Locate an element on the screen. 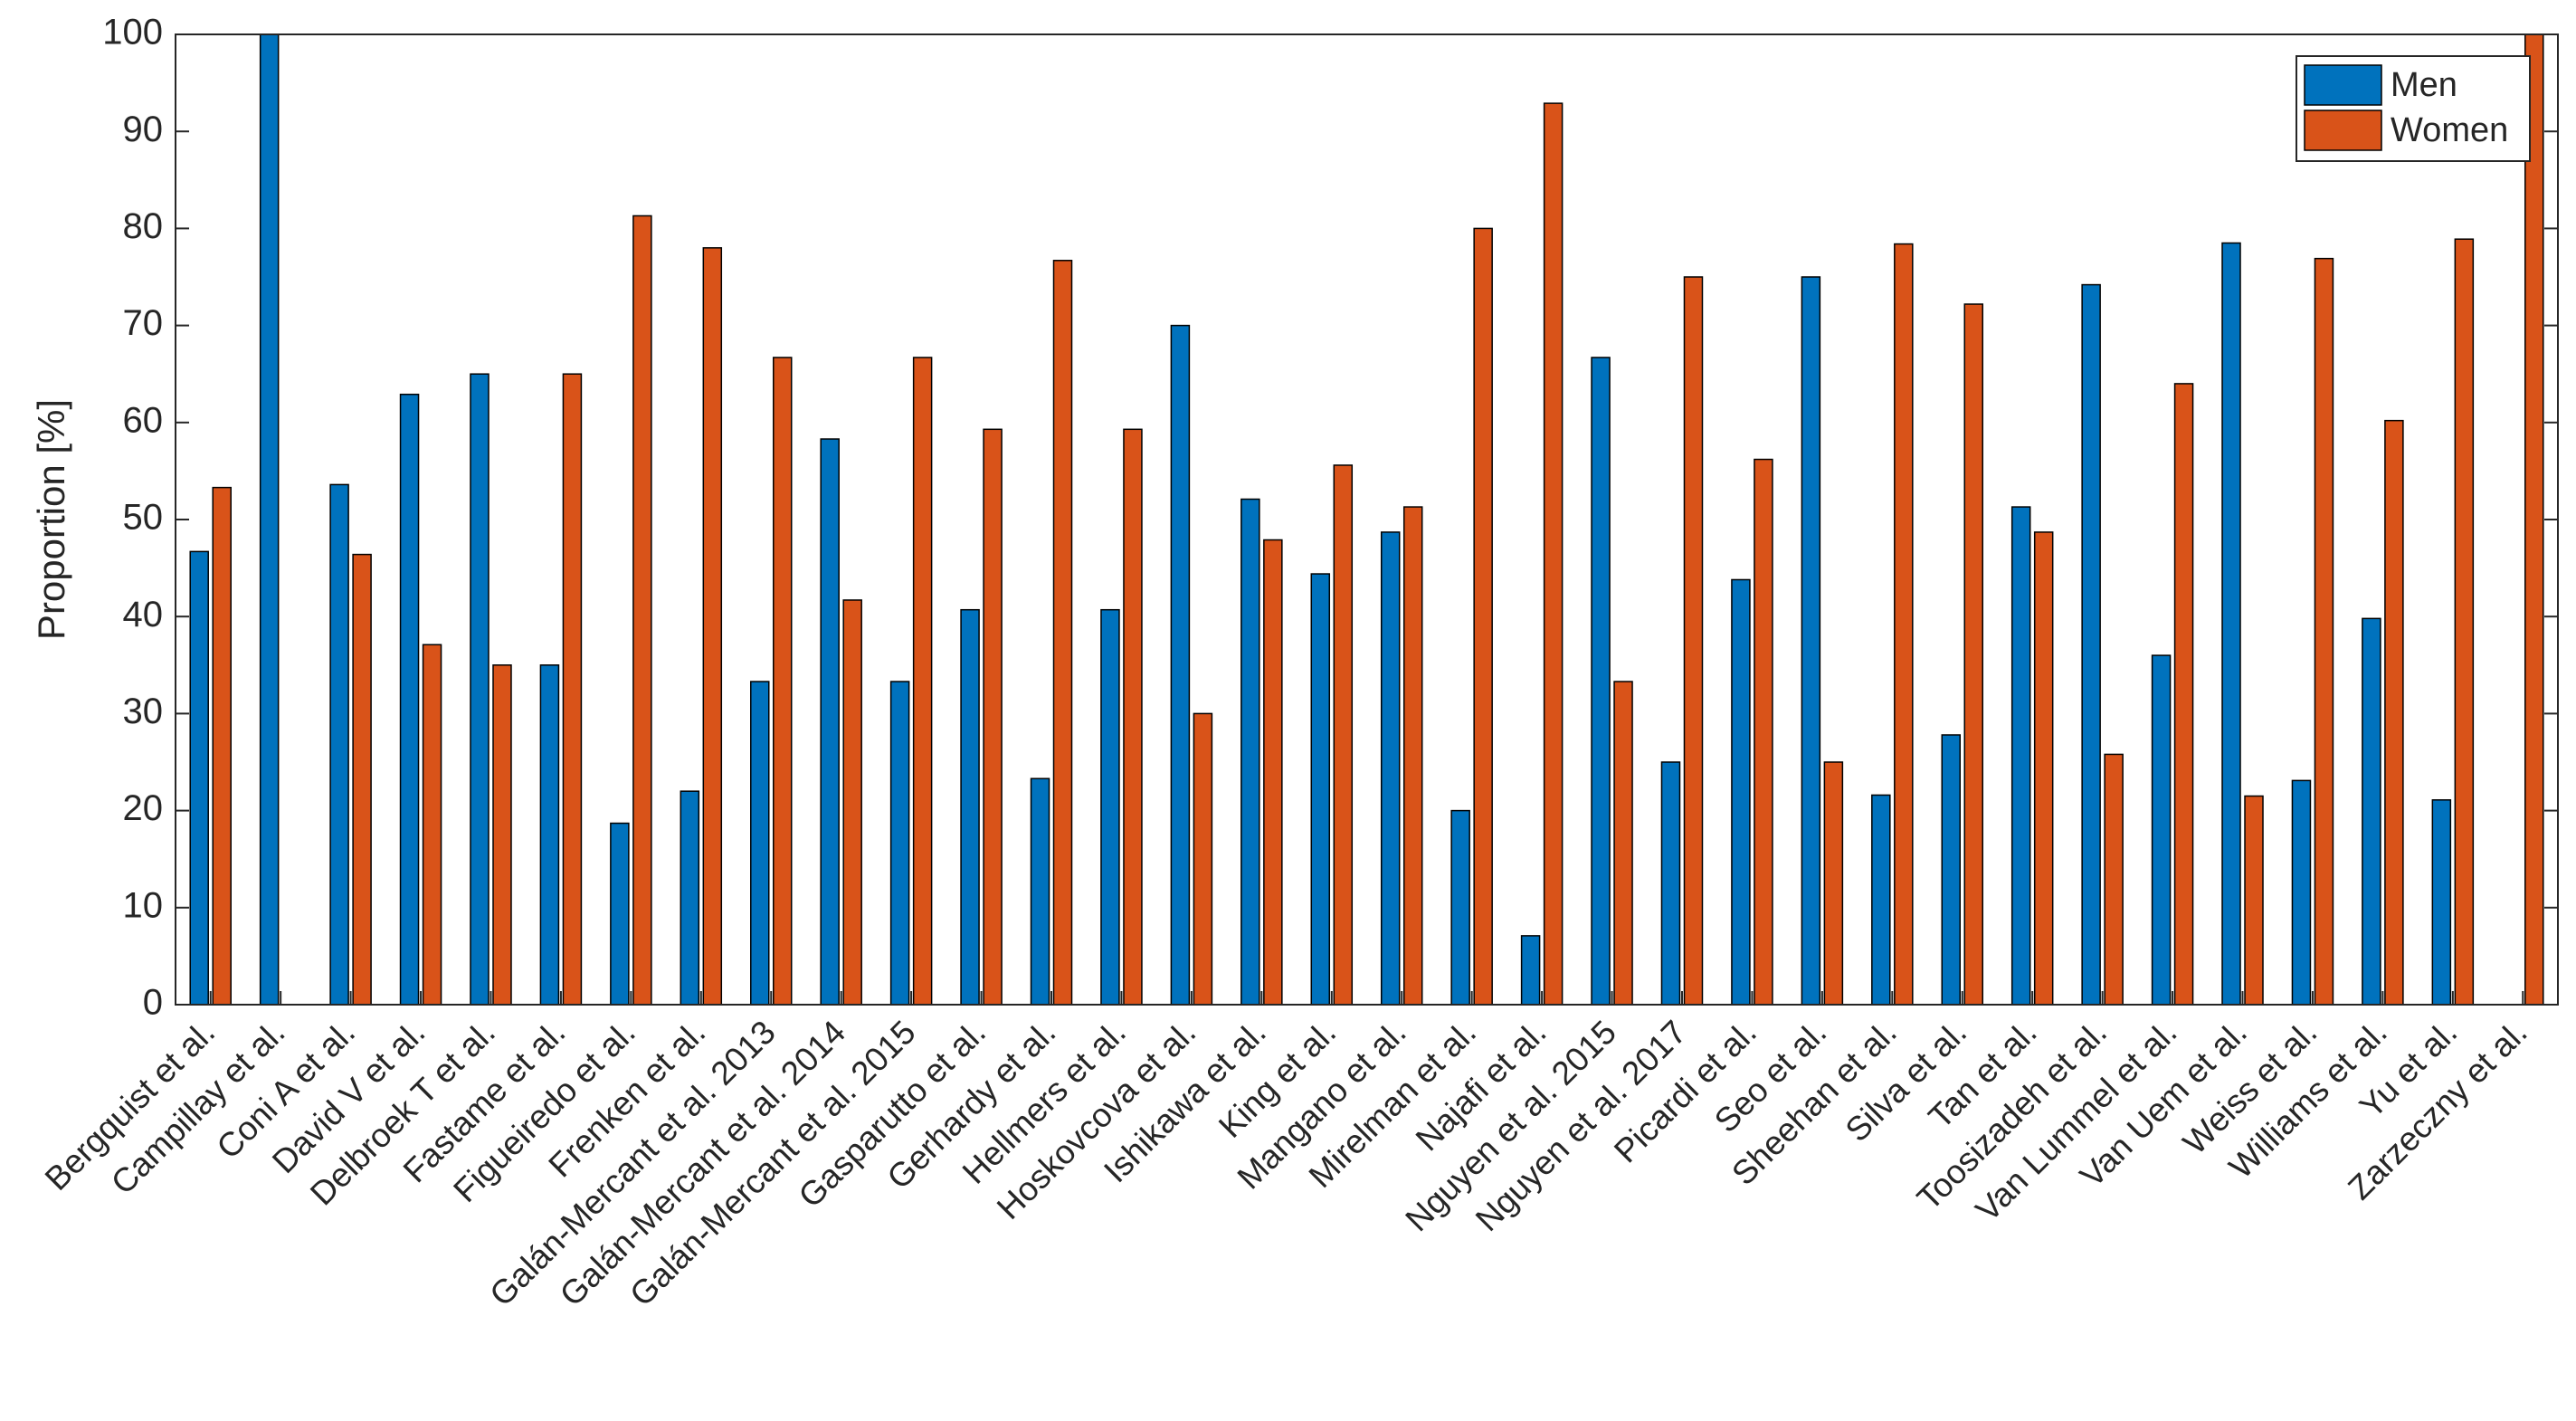  y-tick-label: 70 is located at coordinates (143, 323).